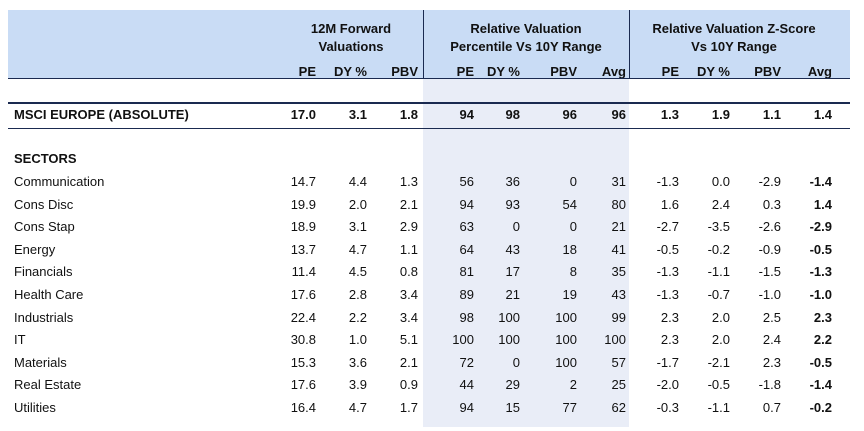 The image size is (864, 431). What do you see at coordinates (713, 71) in the screenshot?
I see `sub-header-8: DY %` at bounding box center [713, 71].